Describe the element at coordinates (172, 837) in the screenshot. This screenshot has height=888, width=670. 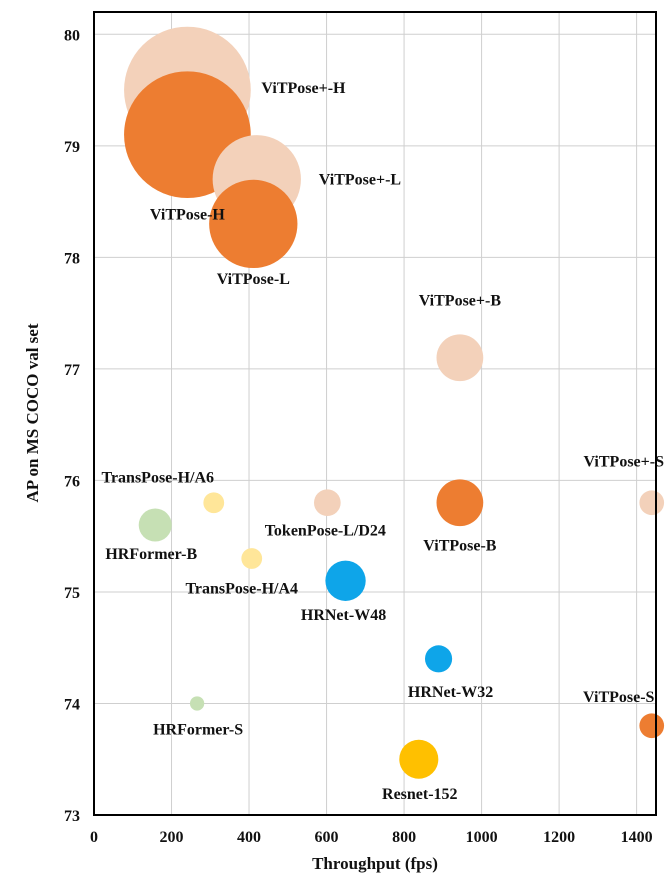
I see `x-tick-label: 200` at that location.